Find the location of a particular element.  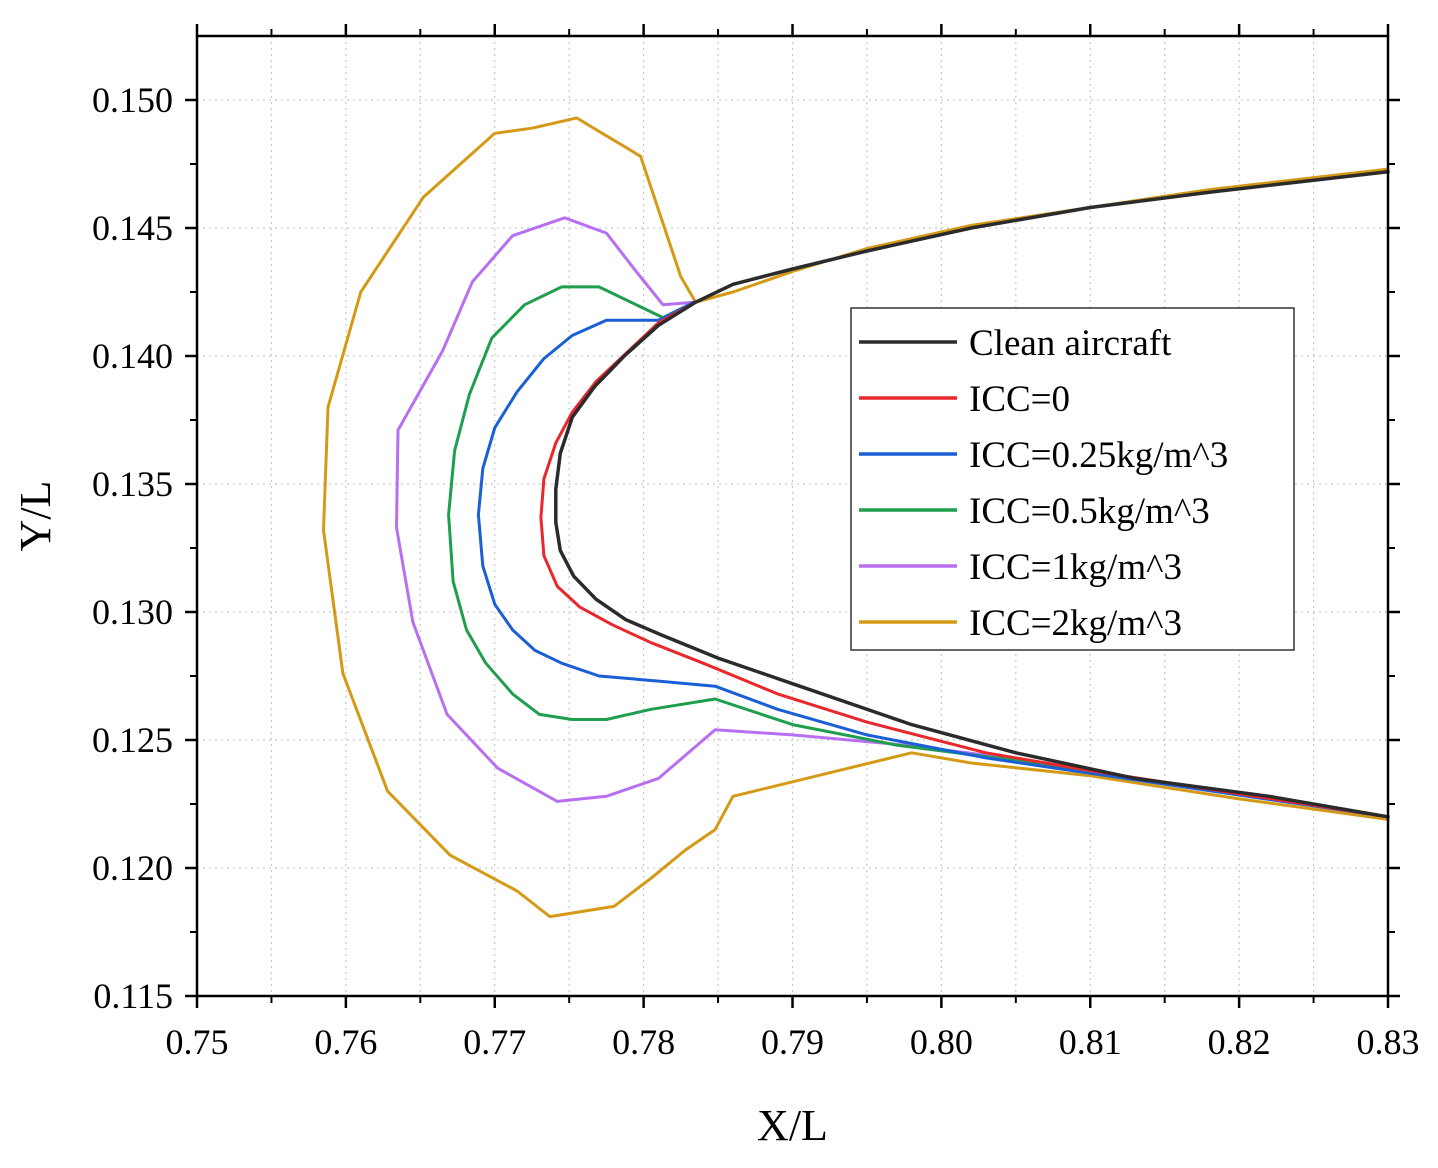

legend-label: ICC=0.25kg/m^3 is located at coordinates (1098, 455).